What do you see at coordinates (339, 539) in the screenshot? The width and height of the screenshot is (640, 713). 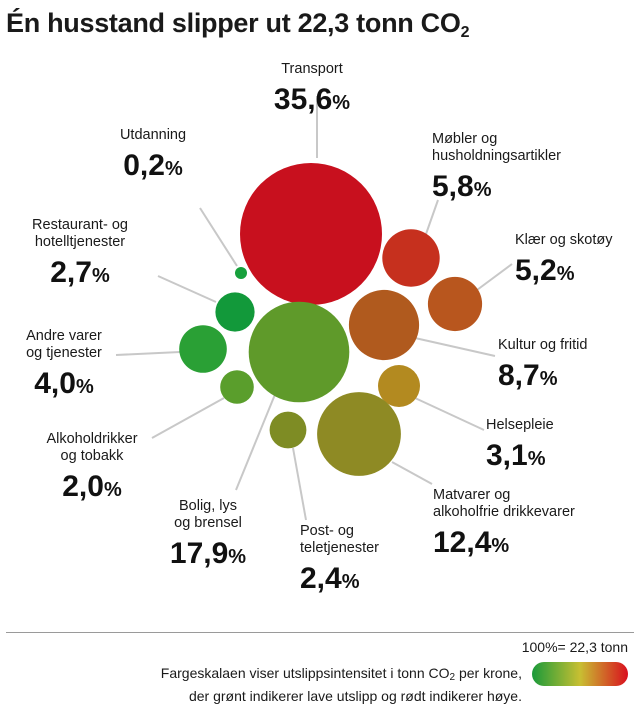 I see `category-label-post-og-teletjenester: Post- og teletjenester` at bounding box center [339, 539].